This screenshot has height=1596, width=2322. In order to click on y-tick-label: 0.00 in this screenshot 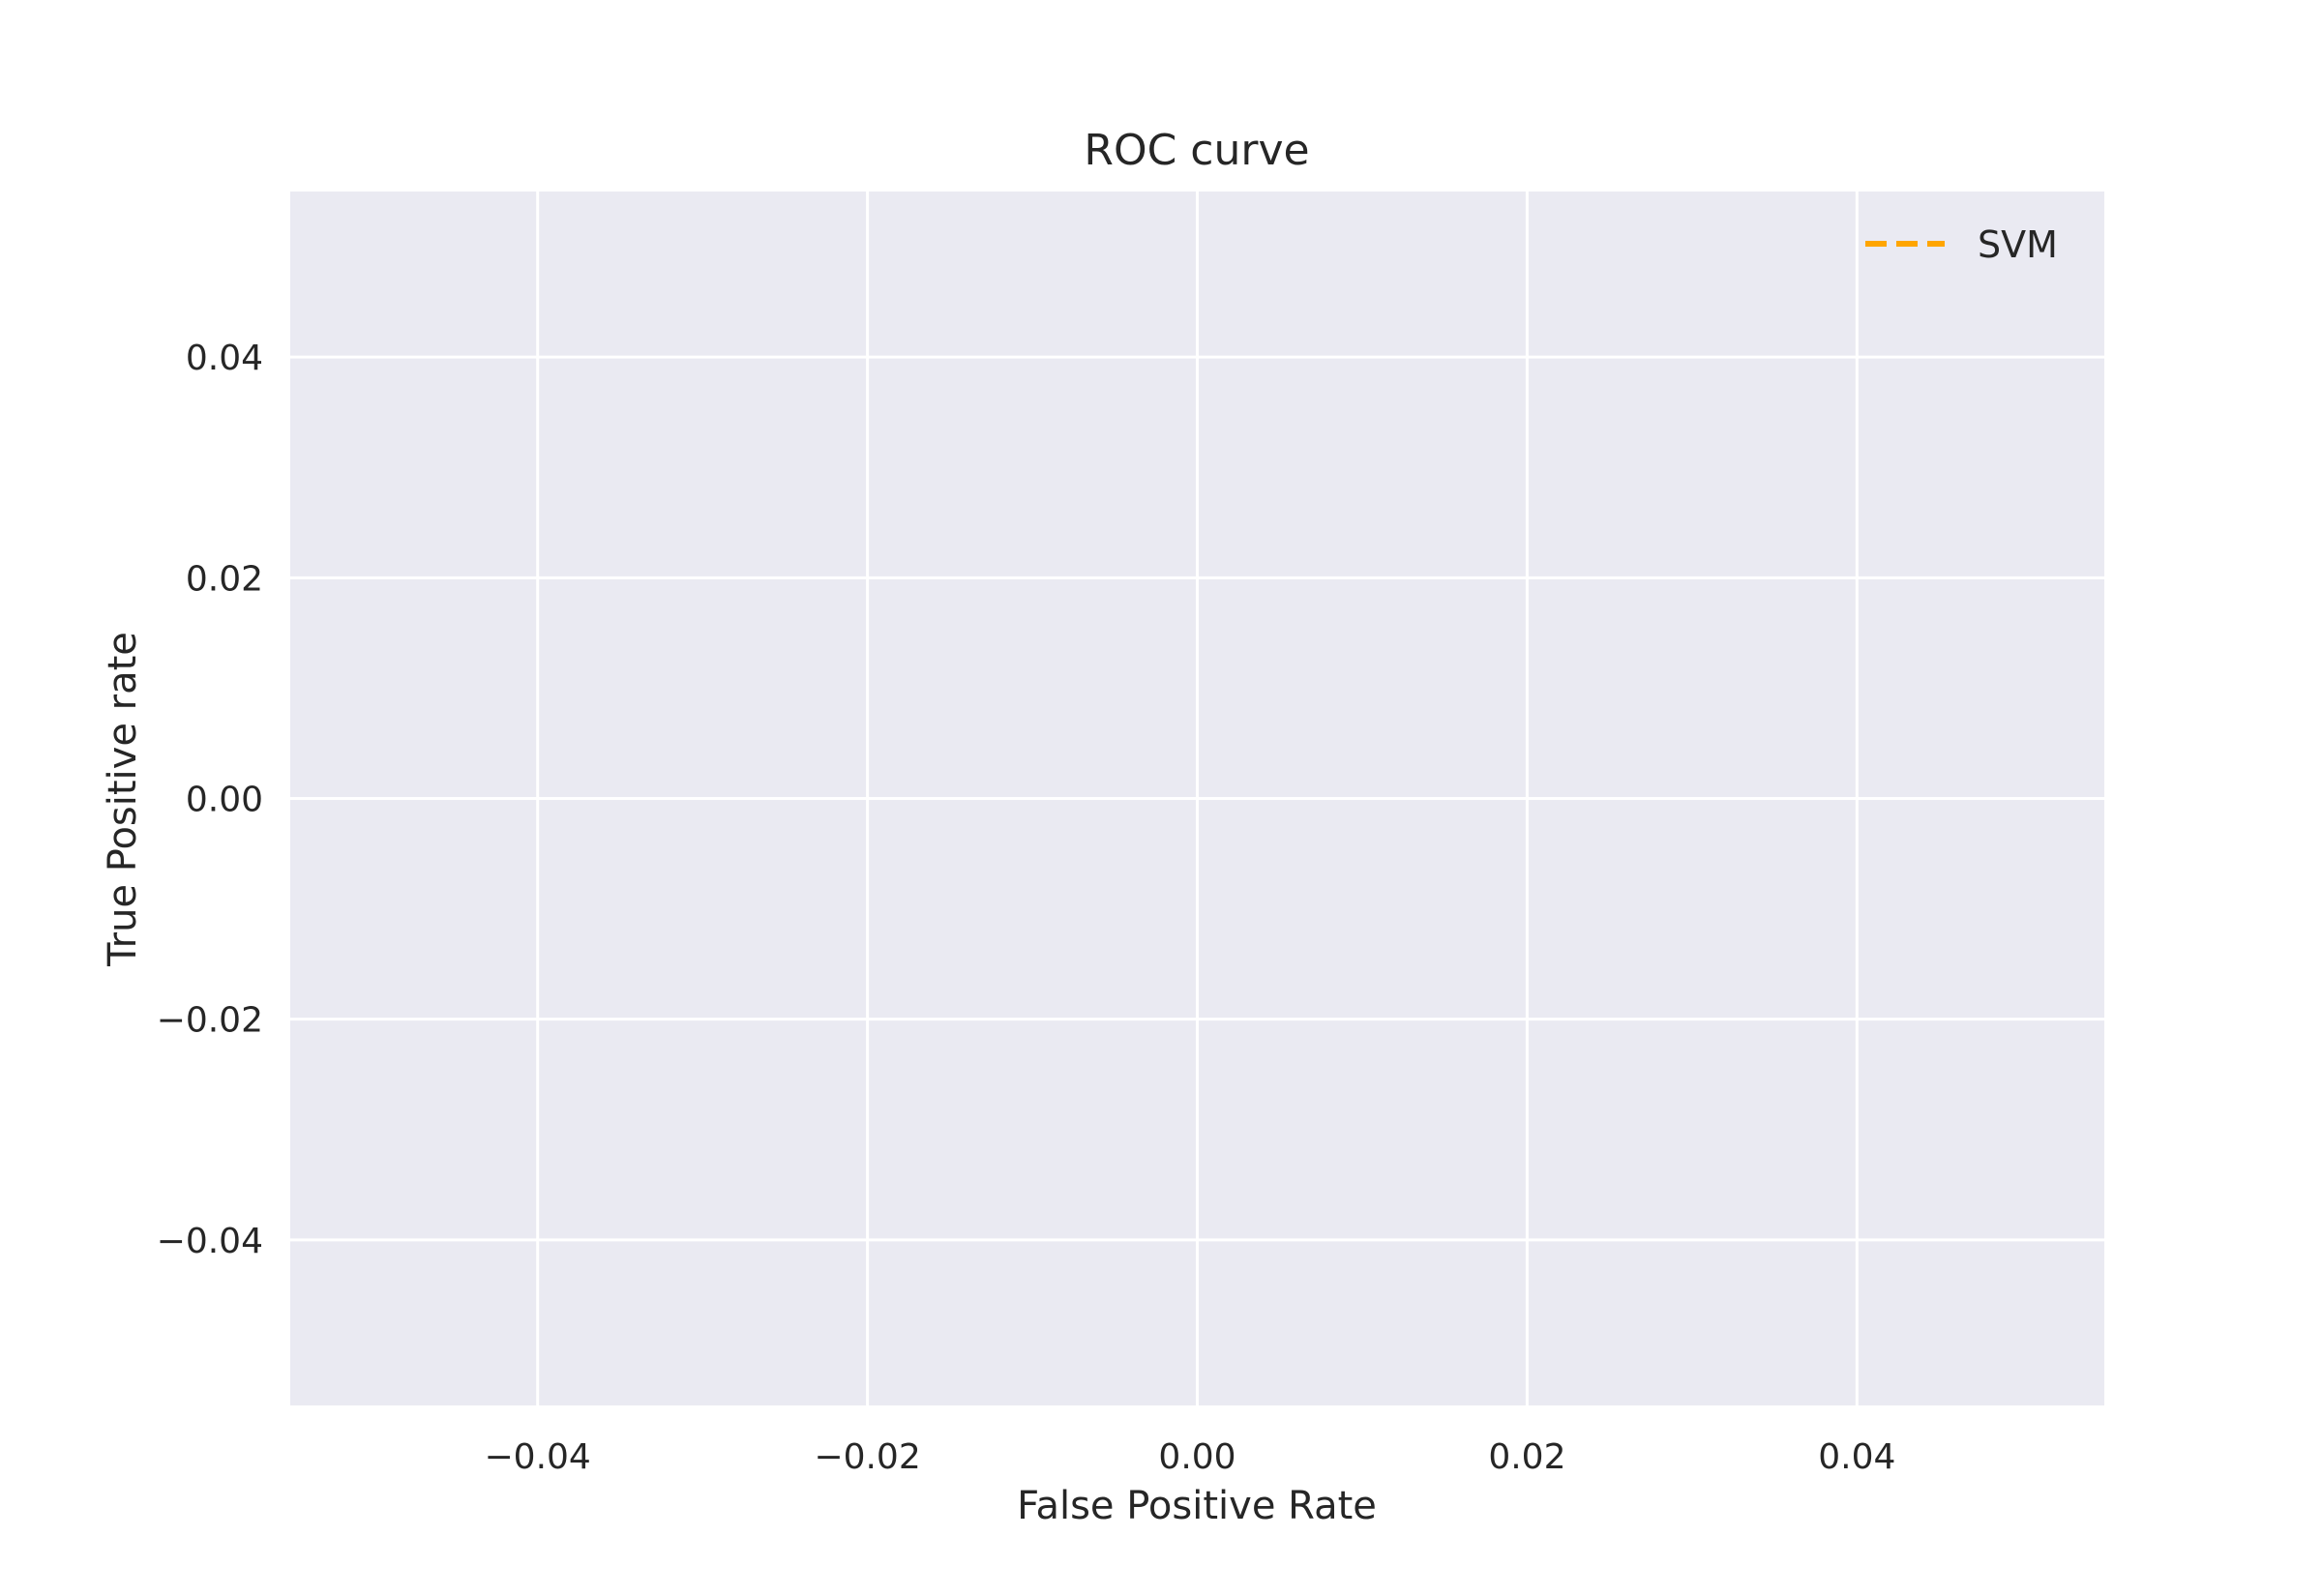, I will do `click(224, 800)`.